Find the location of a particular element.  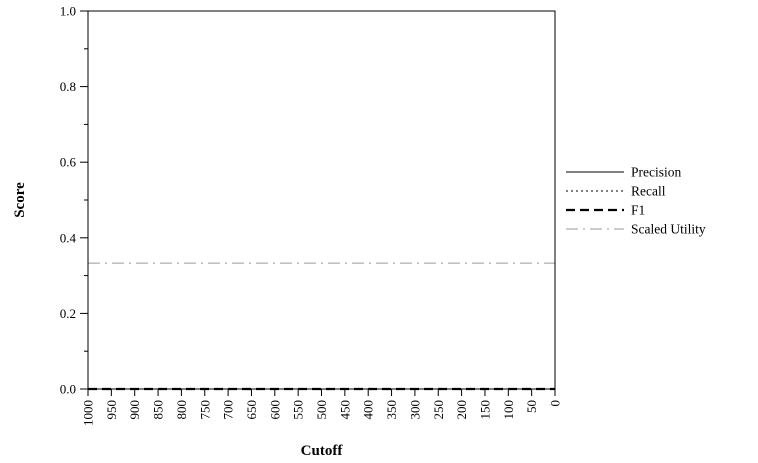

x-tick-label: 550 is located at coordinates (298, 410).